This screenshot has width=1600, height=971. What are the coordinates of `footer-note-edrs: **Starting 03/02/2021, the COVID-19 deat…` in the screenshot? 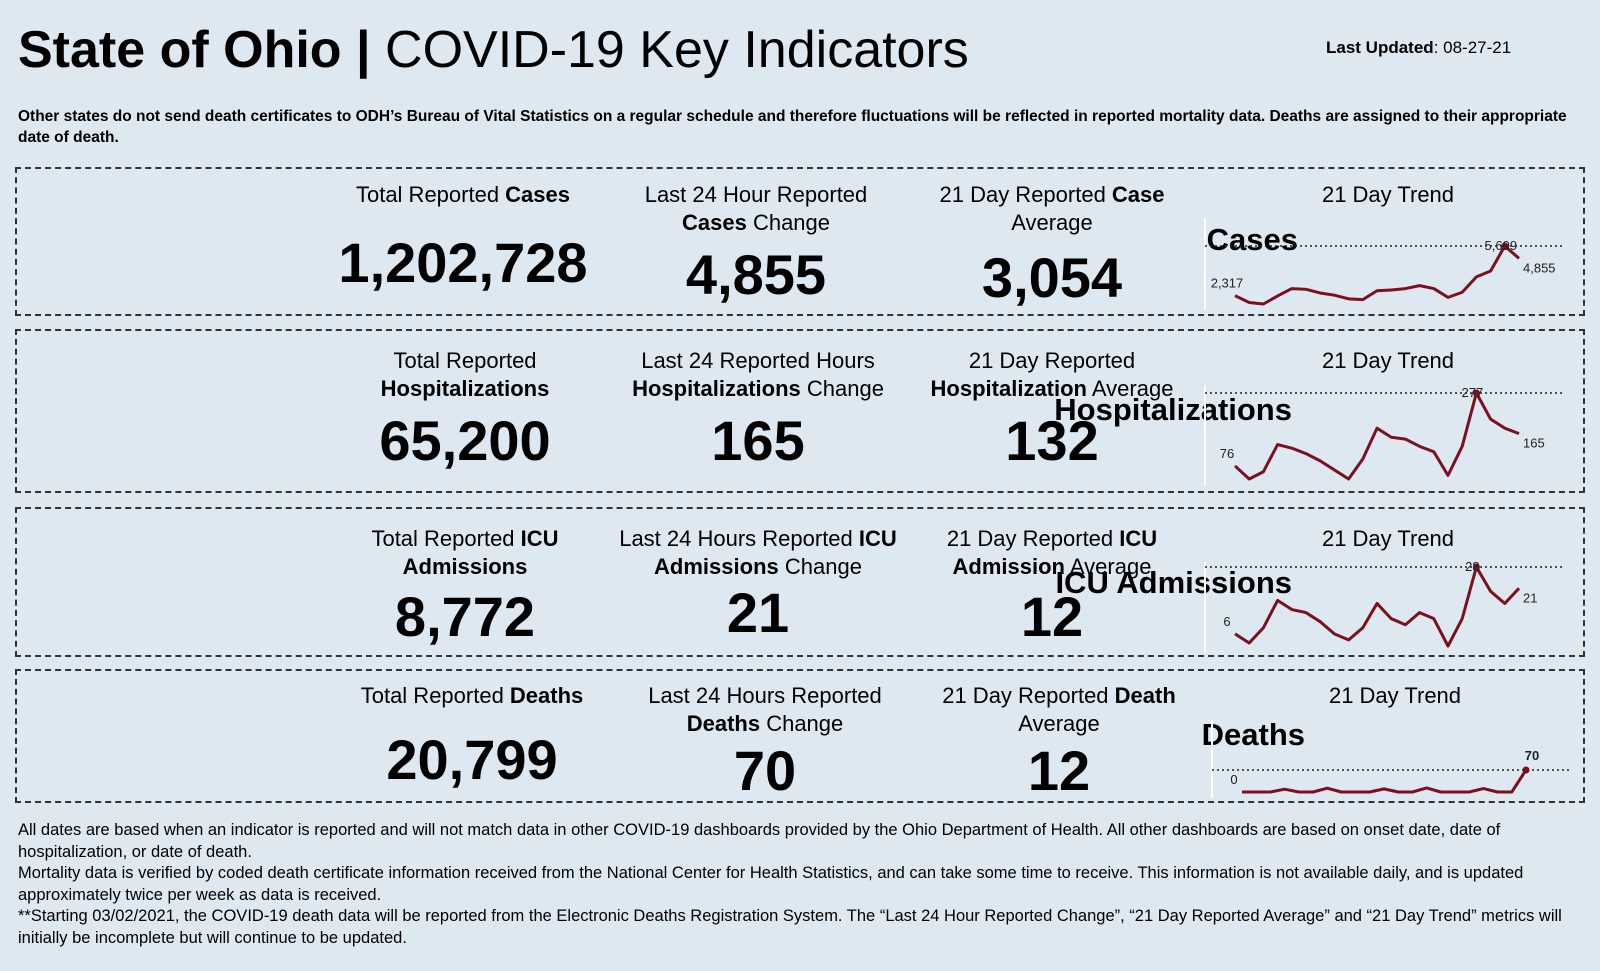 It's located at (790, 927).